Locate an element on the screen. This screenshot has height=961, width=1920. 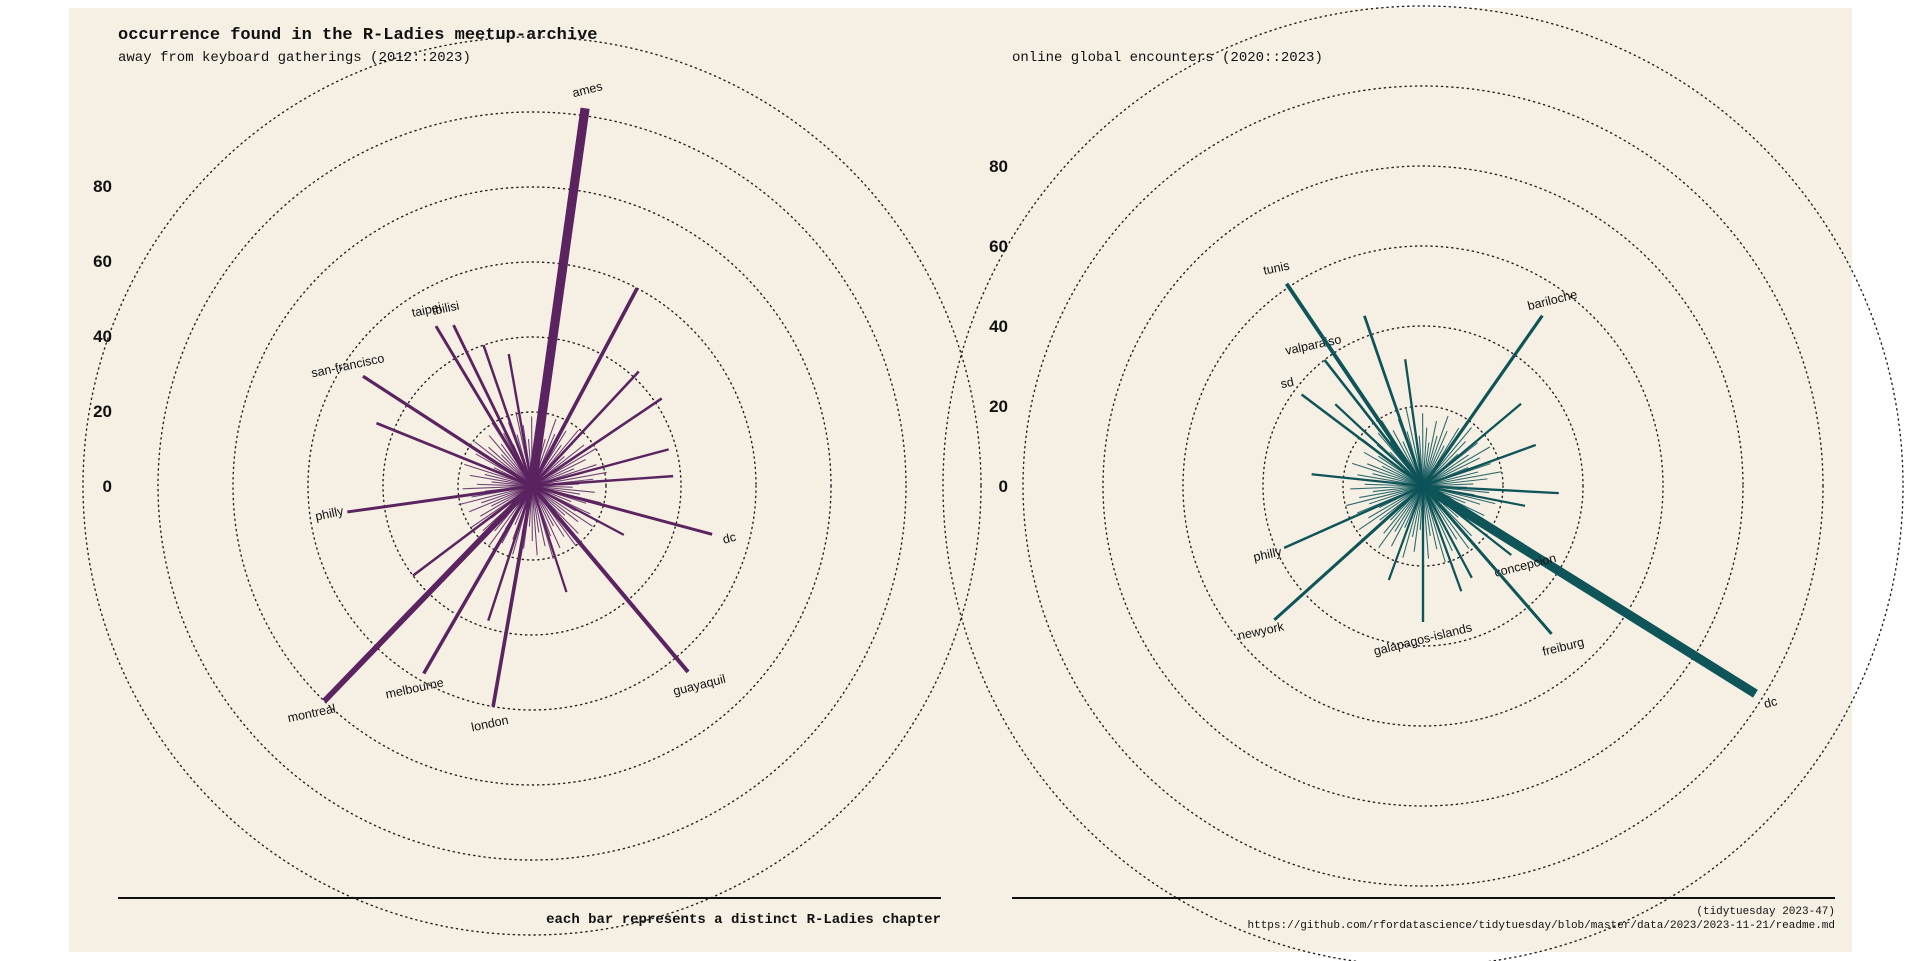
y-tick-label: 20 is located at coordinates (102, 411).